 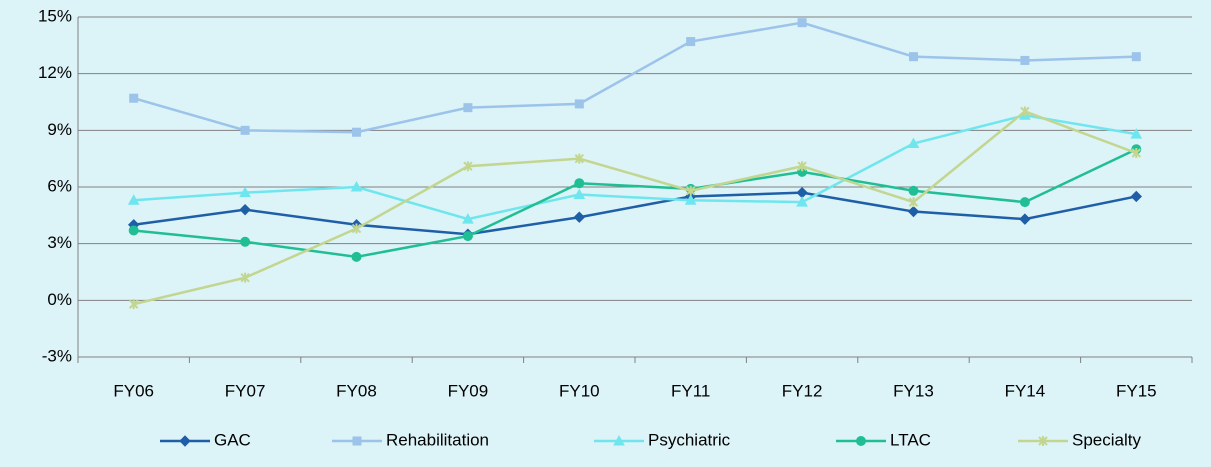 I want to click on x-tick-label: FY07, so click(x=245, y=390).